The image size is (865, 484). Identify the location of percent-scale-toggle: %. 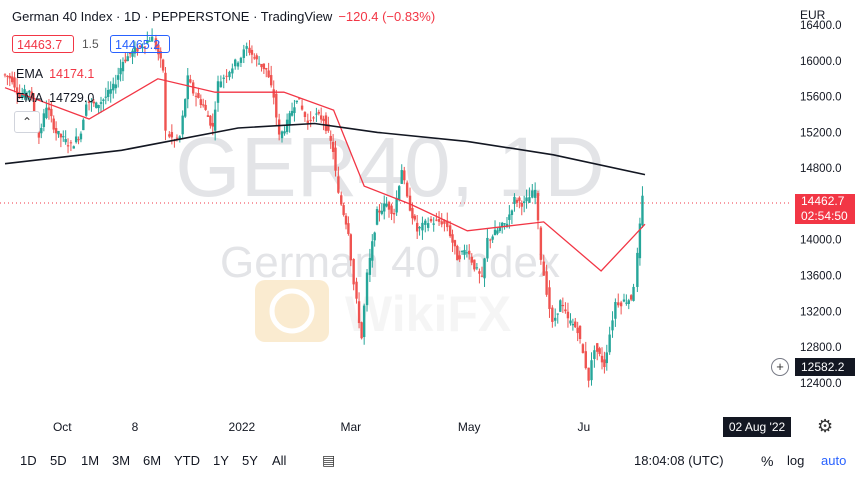
(767, 461).